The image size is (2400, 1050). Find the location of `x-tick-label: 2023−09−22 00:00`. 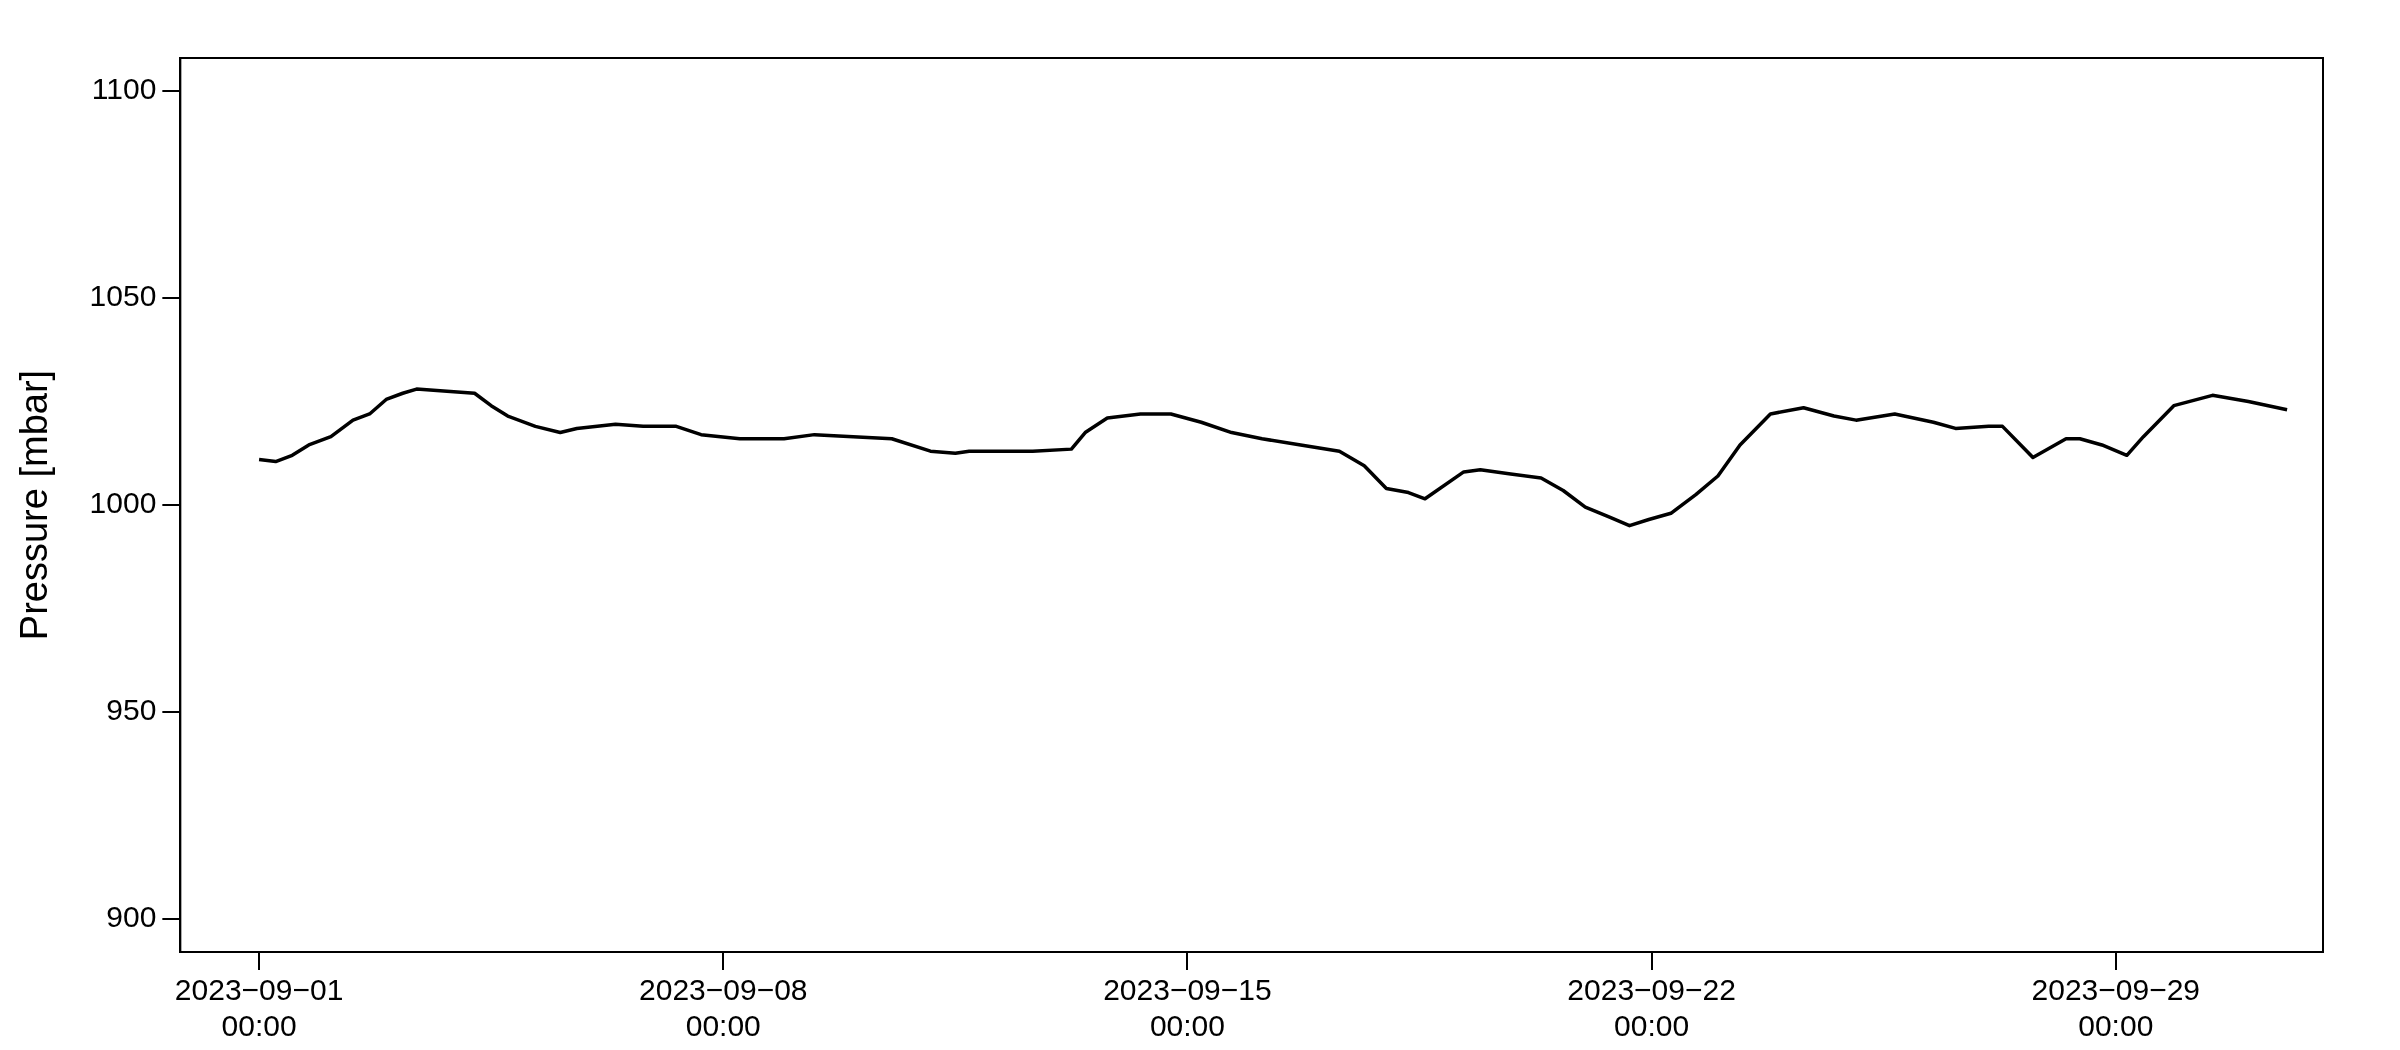

x-tick-label: 2023−09−22 00:00 is located at coordinates (1651, 1008).